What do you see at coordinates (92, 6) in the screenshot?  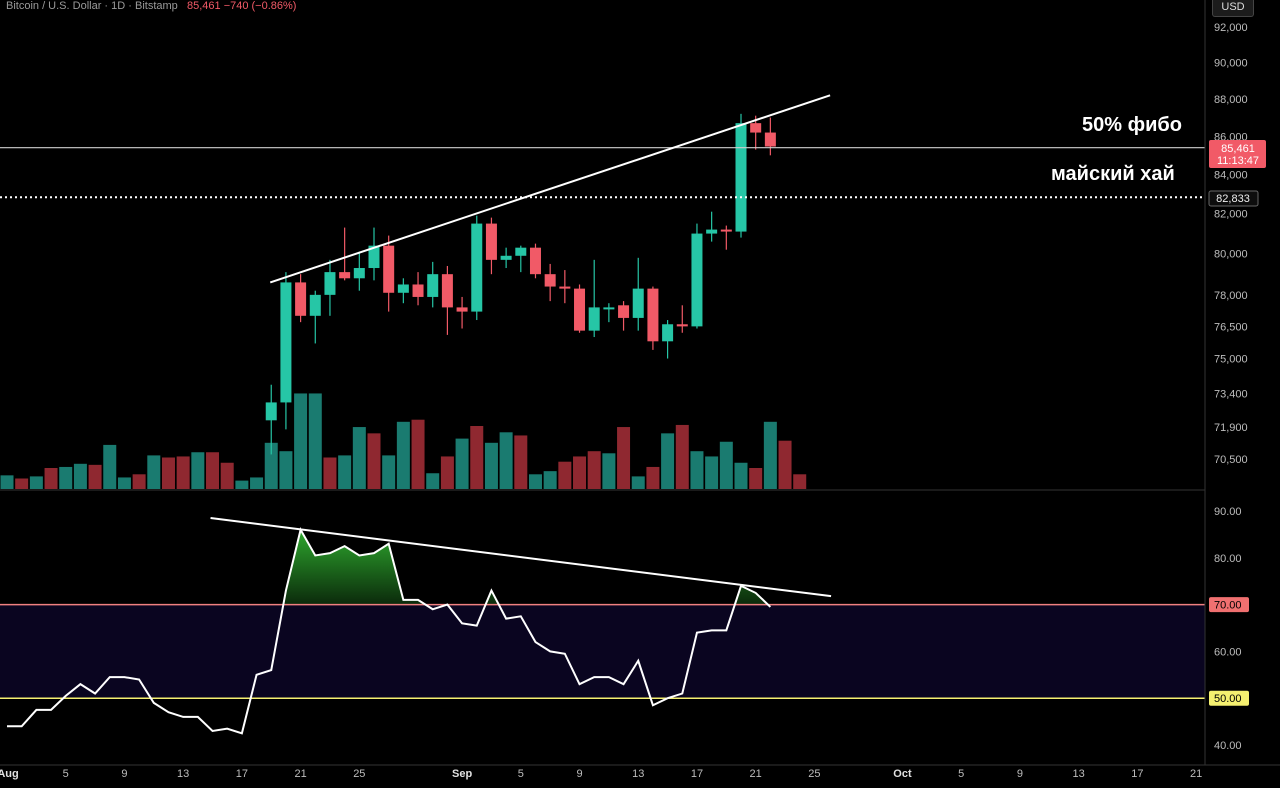 I see `symbol-title: Bitcoin / U.S. Dollar · 1D · Bitstamp` at bounding box center [92, 6].